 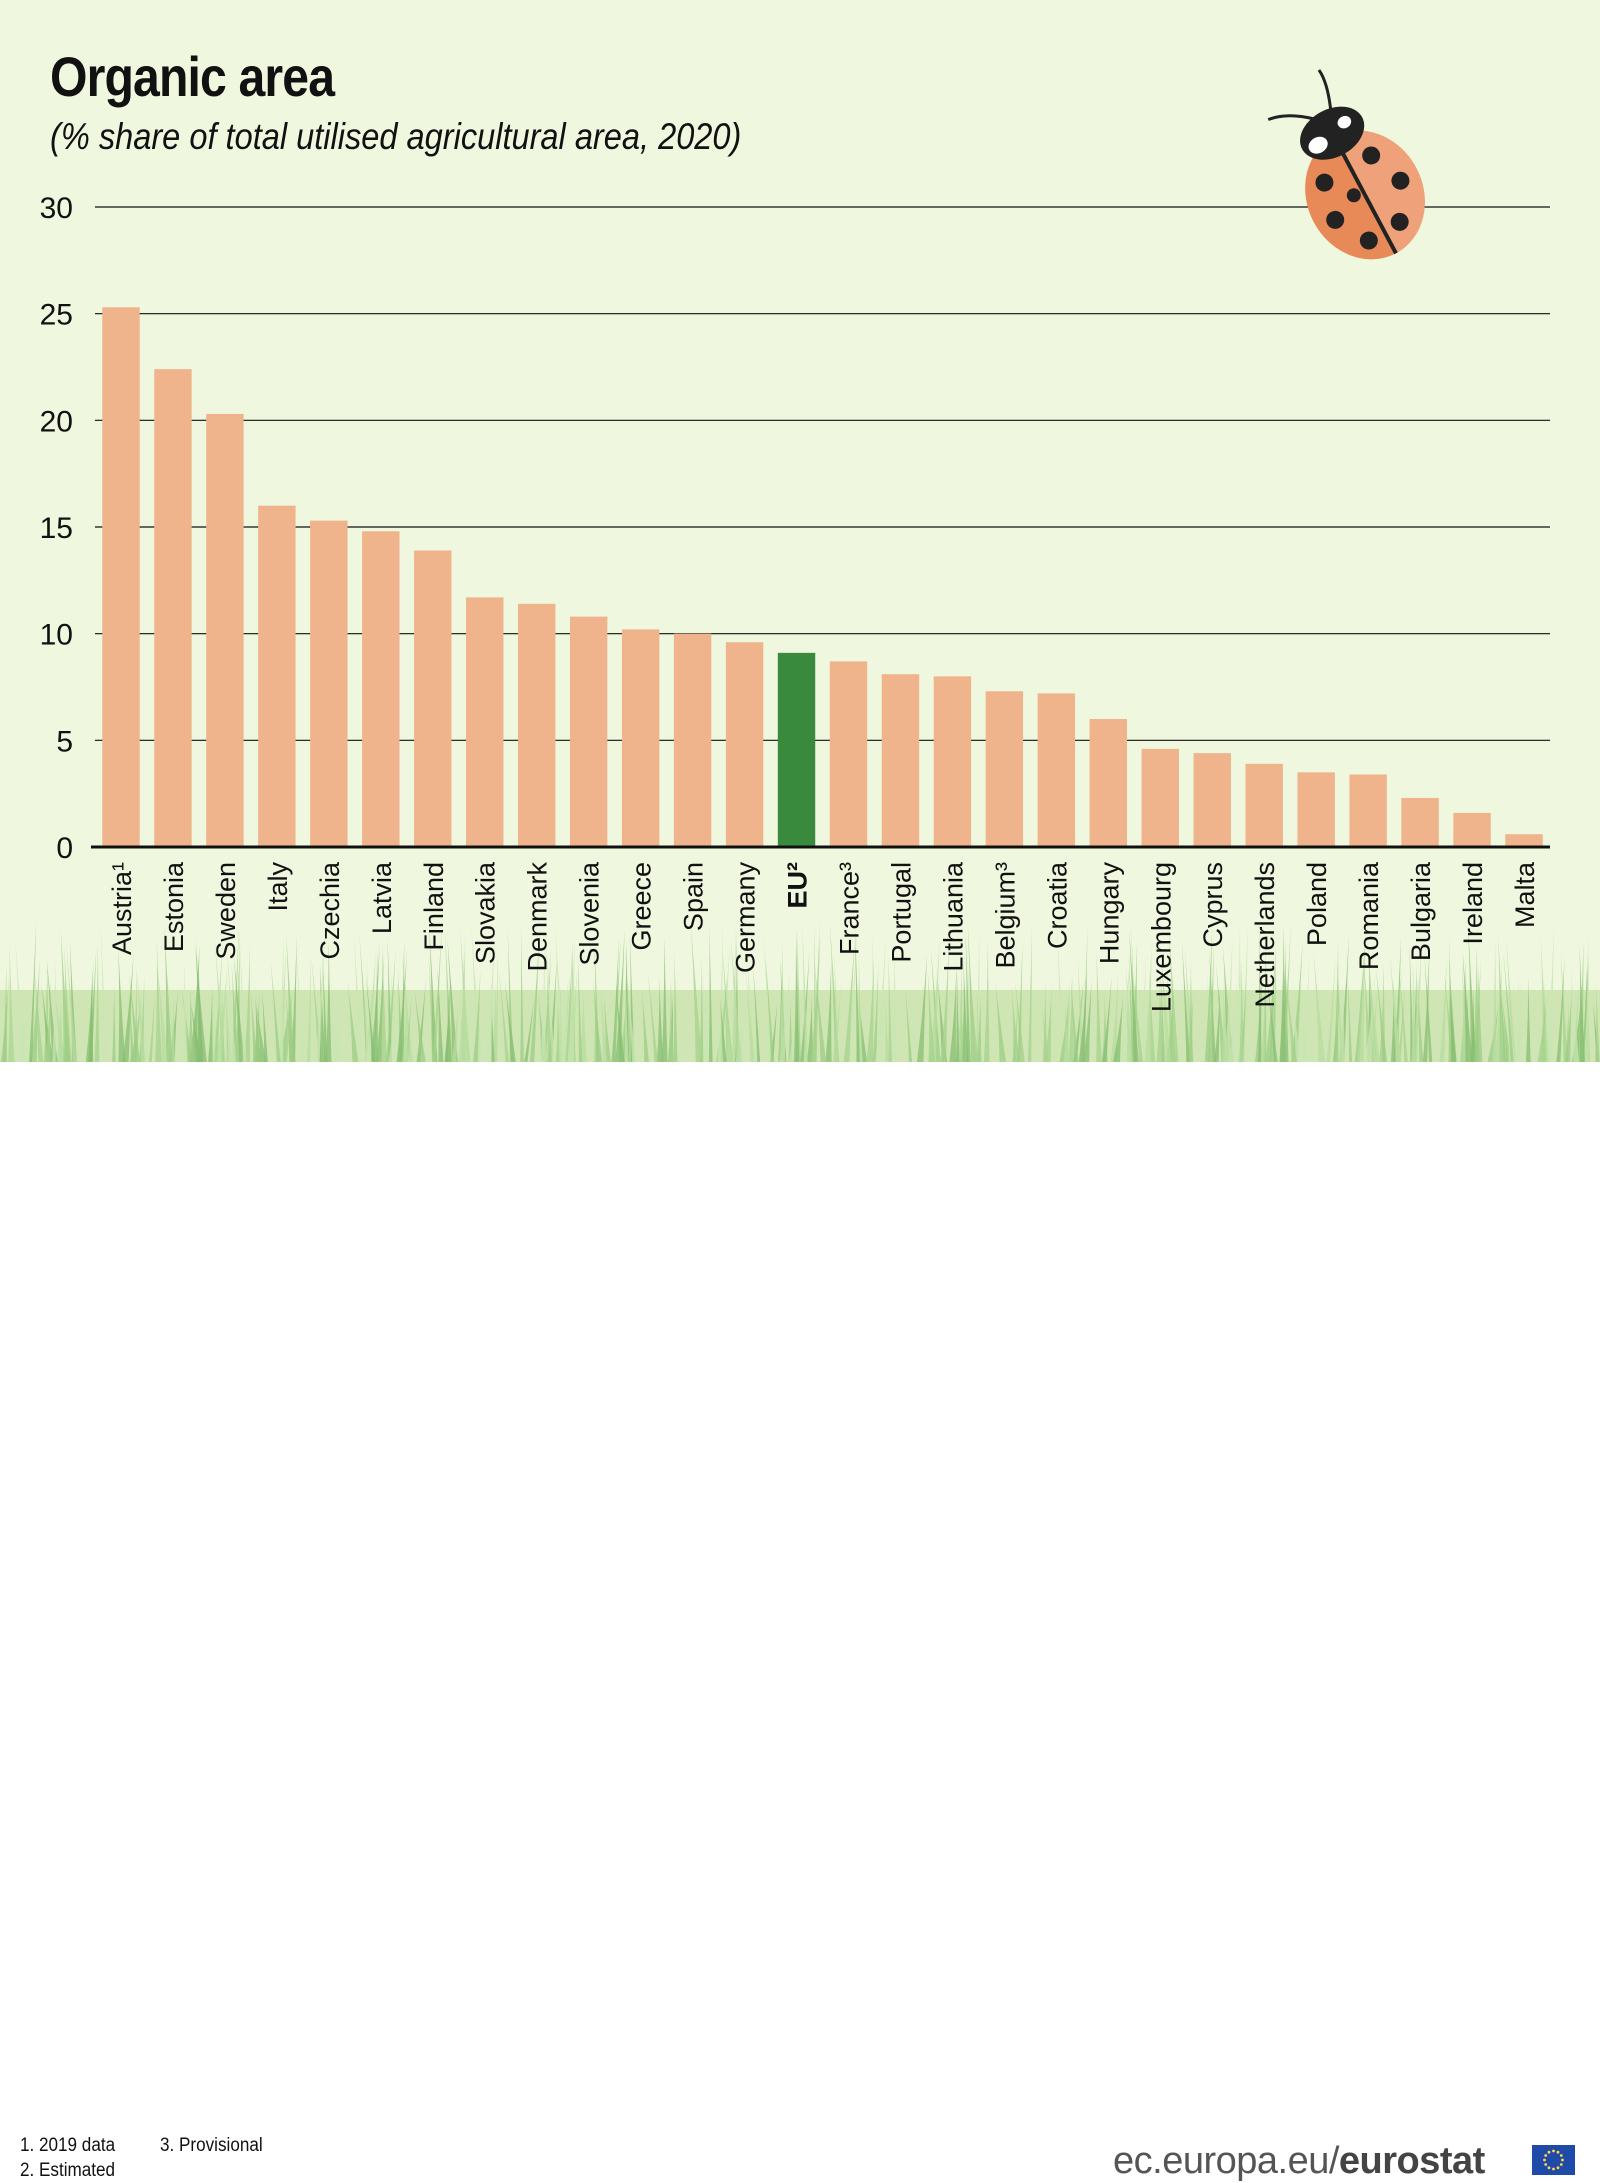 What do you see at coordinates (1317, 904) in the screenshot?
I see `x-tick-label: Poland` at bounding box center [1317, 904].